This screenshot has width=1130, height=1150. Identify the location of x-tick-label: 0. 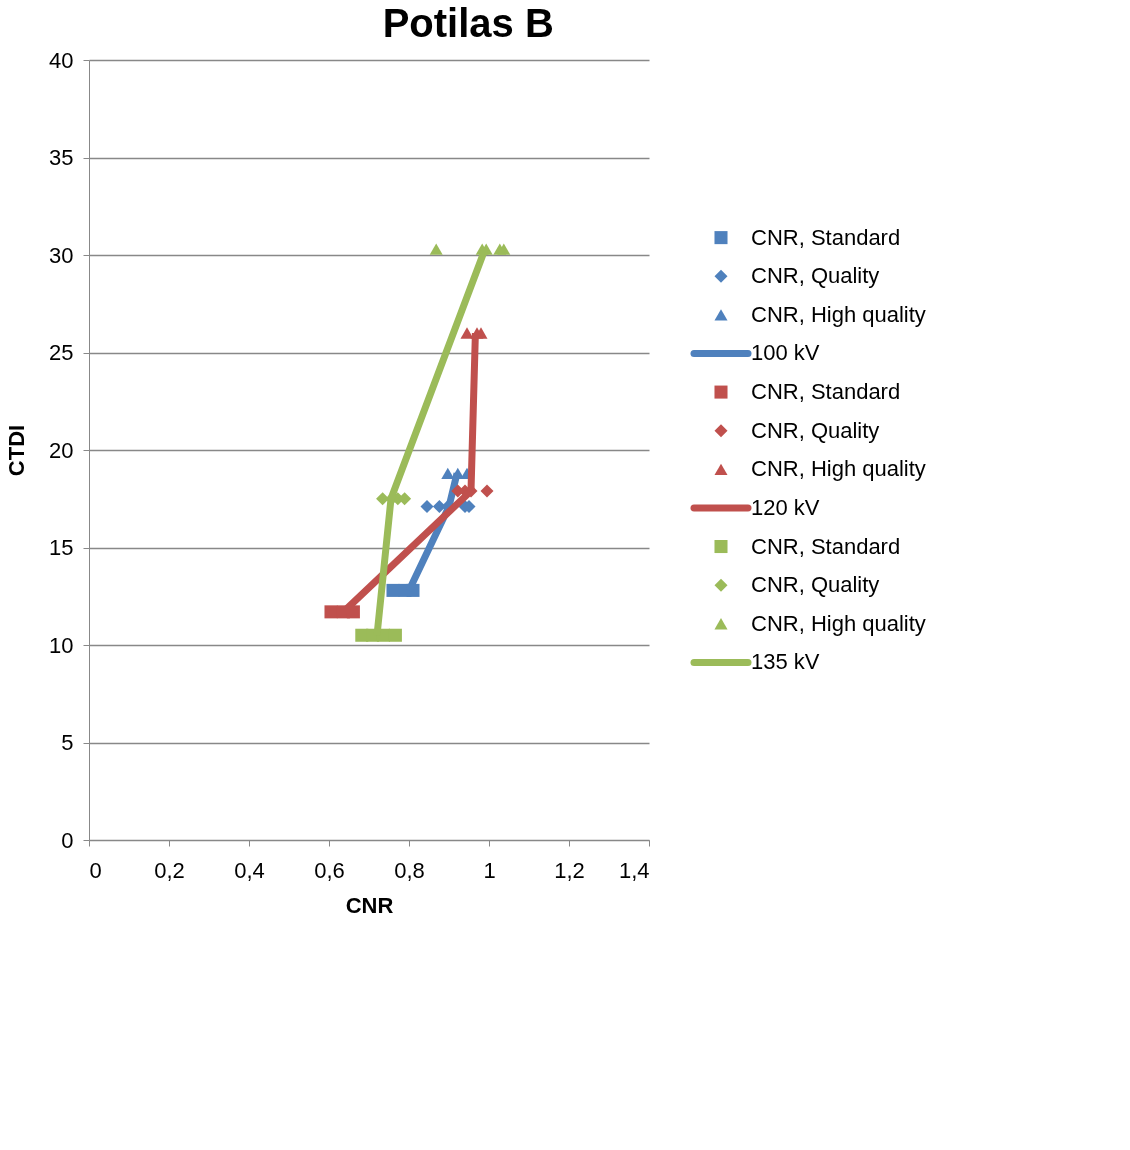
(95, 870).